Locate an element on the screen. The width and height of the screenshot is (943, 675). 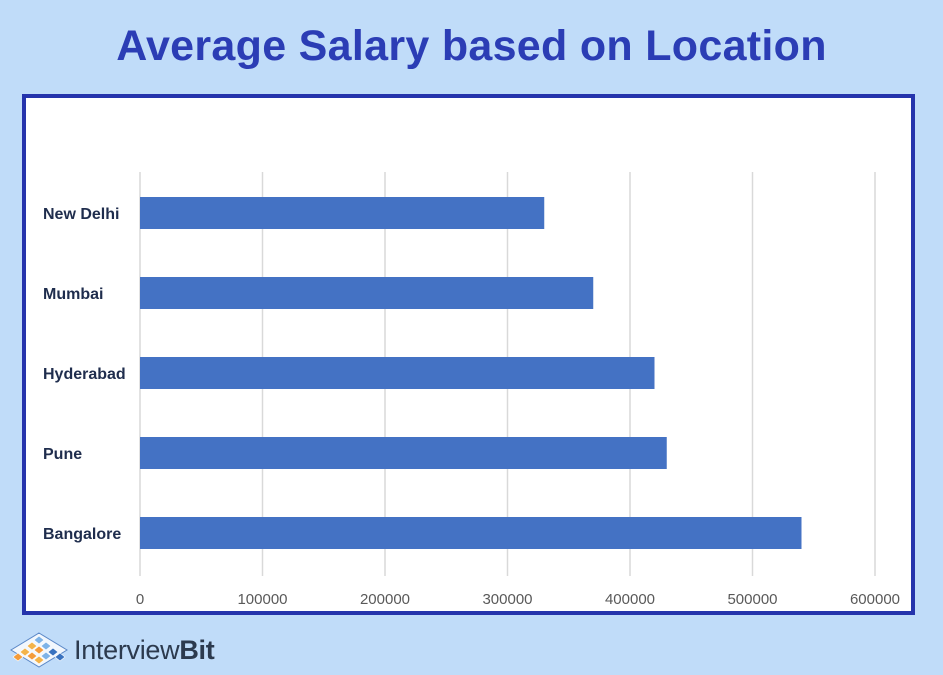
x-tick-label: 600000 is located at coordinates (875, 599).